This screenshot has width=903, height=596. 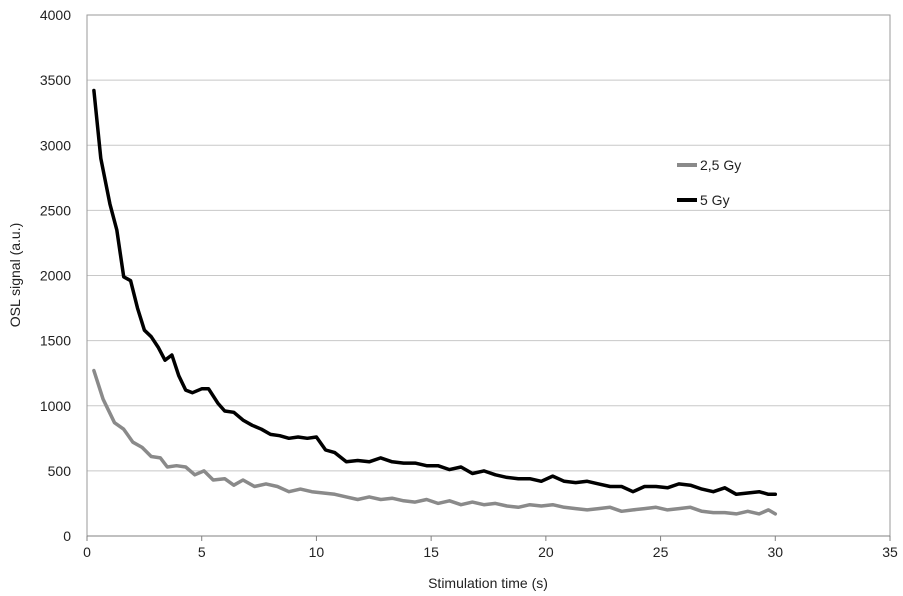 What do you see at coordinates (55, 406) in the screenshot?
I see `y-tick-label: 1000` at bounding box center [55, 406].